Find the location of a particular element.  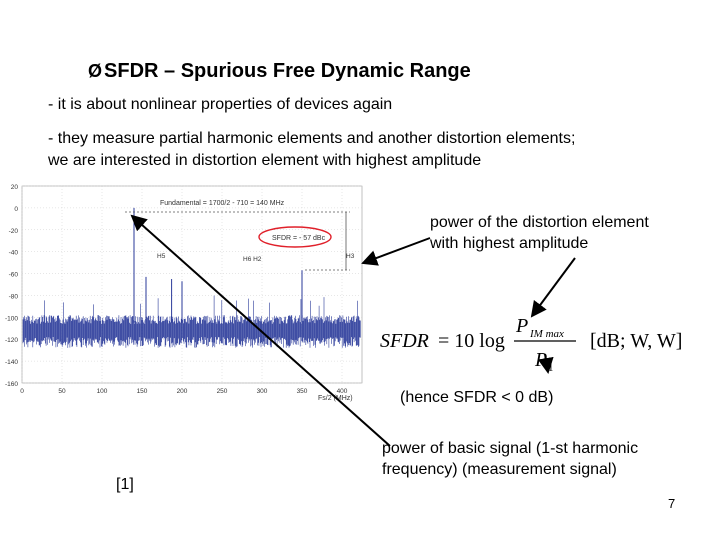

formula-numerator-sub: IM max is located at coordinates (546, 334).